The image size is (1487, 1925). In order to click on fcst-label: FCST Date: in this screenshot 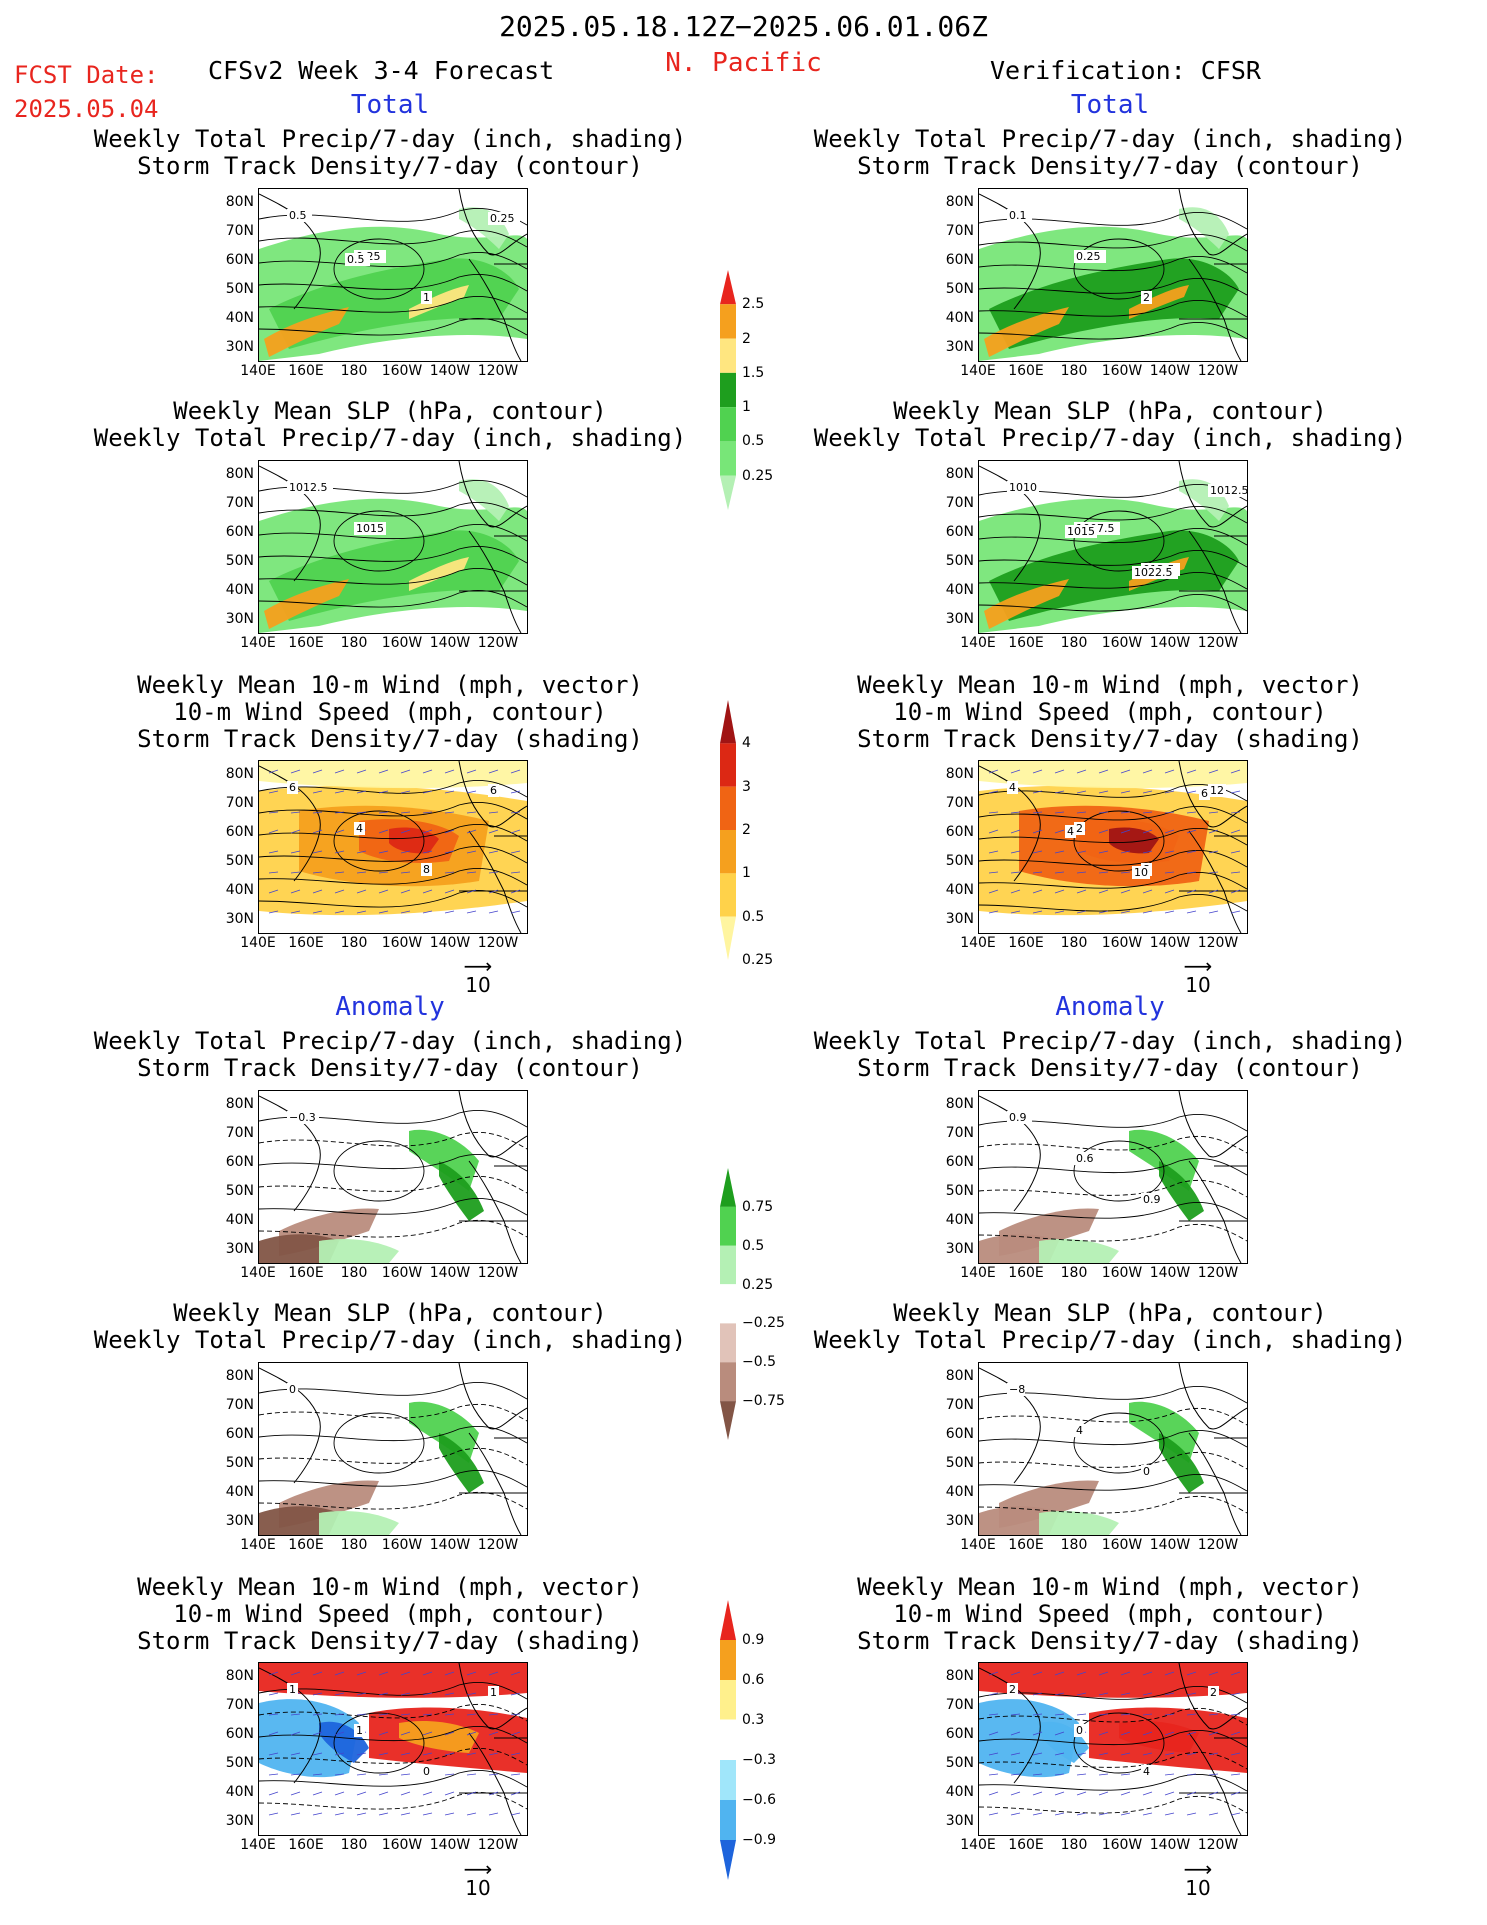, I will do `click(86, 75)`.